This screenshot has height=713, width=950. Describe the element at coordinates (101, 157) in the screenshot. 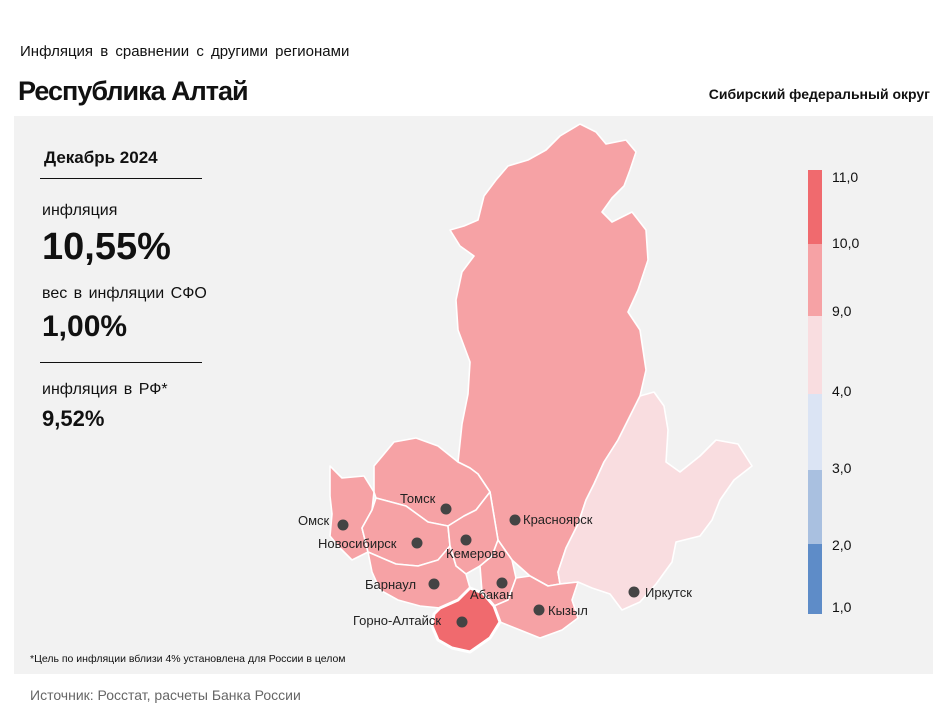

I see `period-label: Декабрь 2024` at that location.